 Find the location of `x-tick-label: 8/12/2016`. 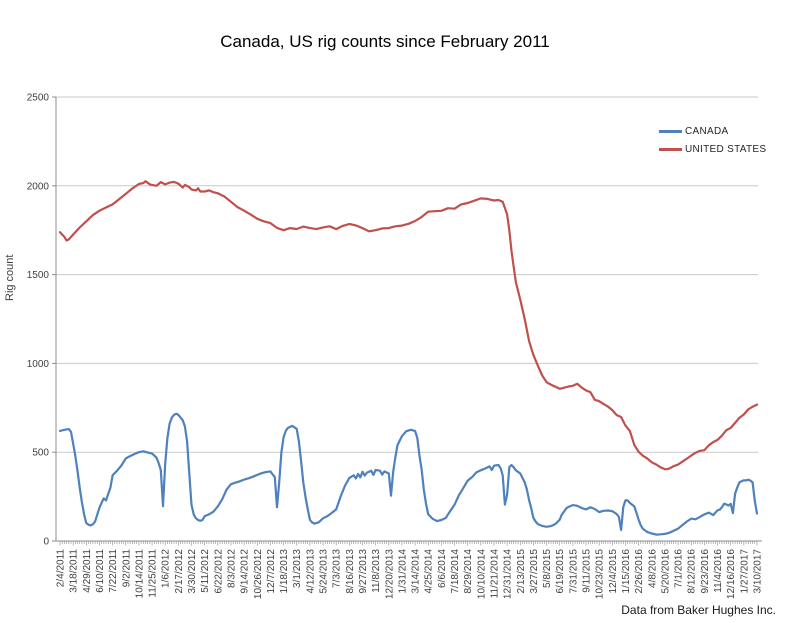

x-tick-label: 8/12/2016 is located at coordinates (692, 571).